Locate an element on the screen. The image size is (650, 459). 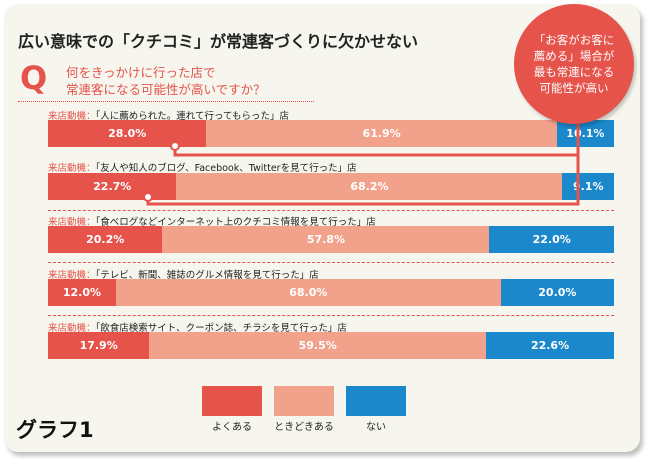
question-mark: Q is located at coordinates (34, 78).